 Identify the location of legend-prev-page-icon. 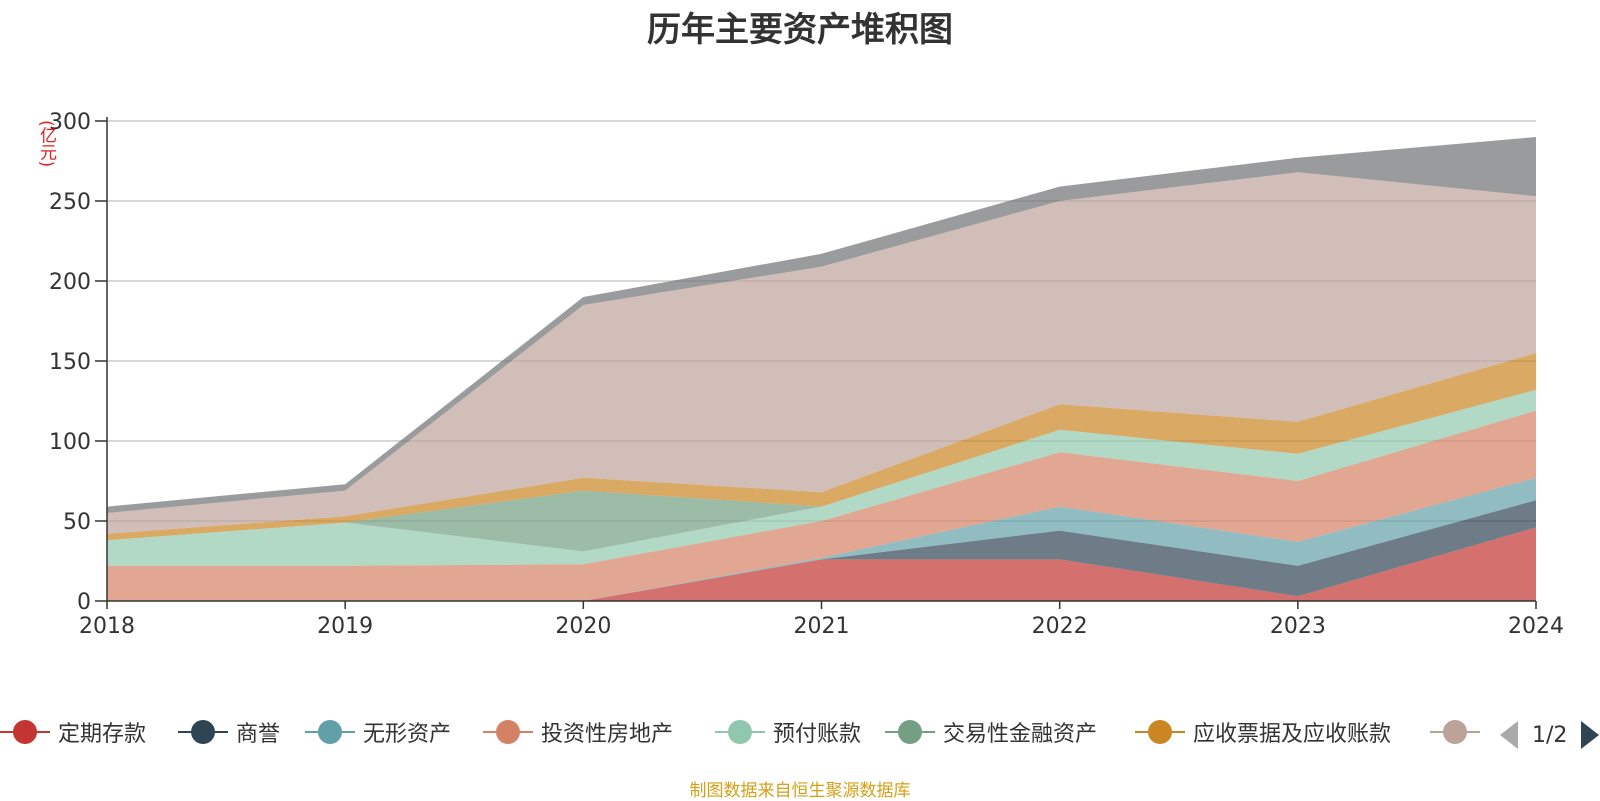
(1509, 735).